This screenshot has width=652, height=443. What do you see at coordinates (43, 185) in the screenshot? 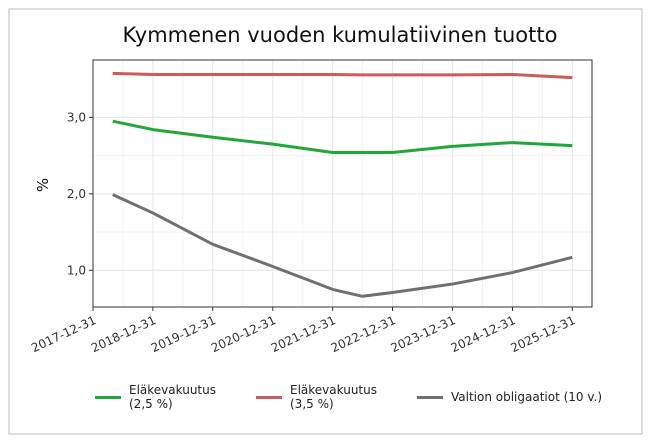
I see `y-axis-label: %` at bounding box center [43, 185].